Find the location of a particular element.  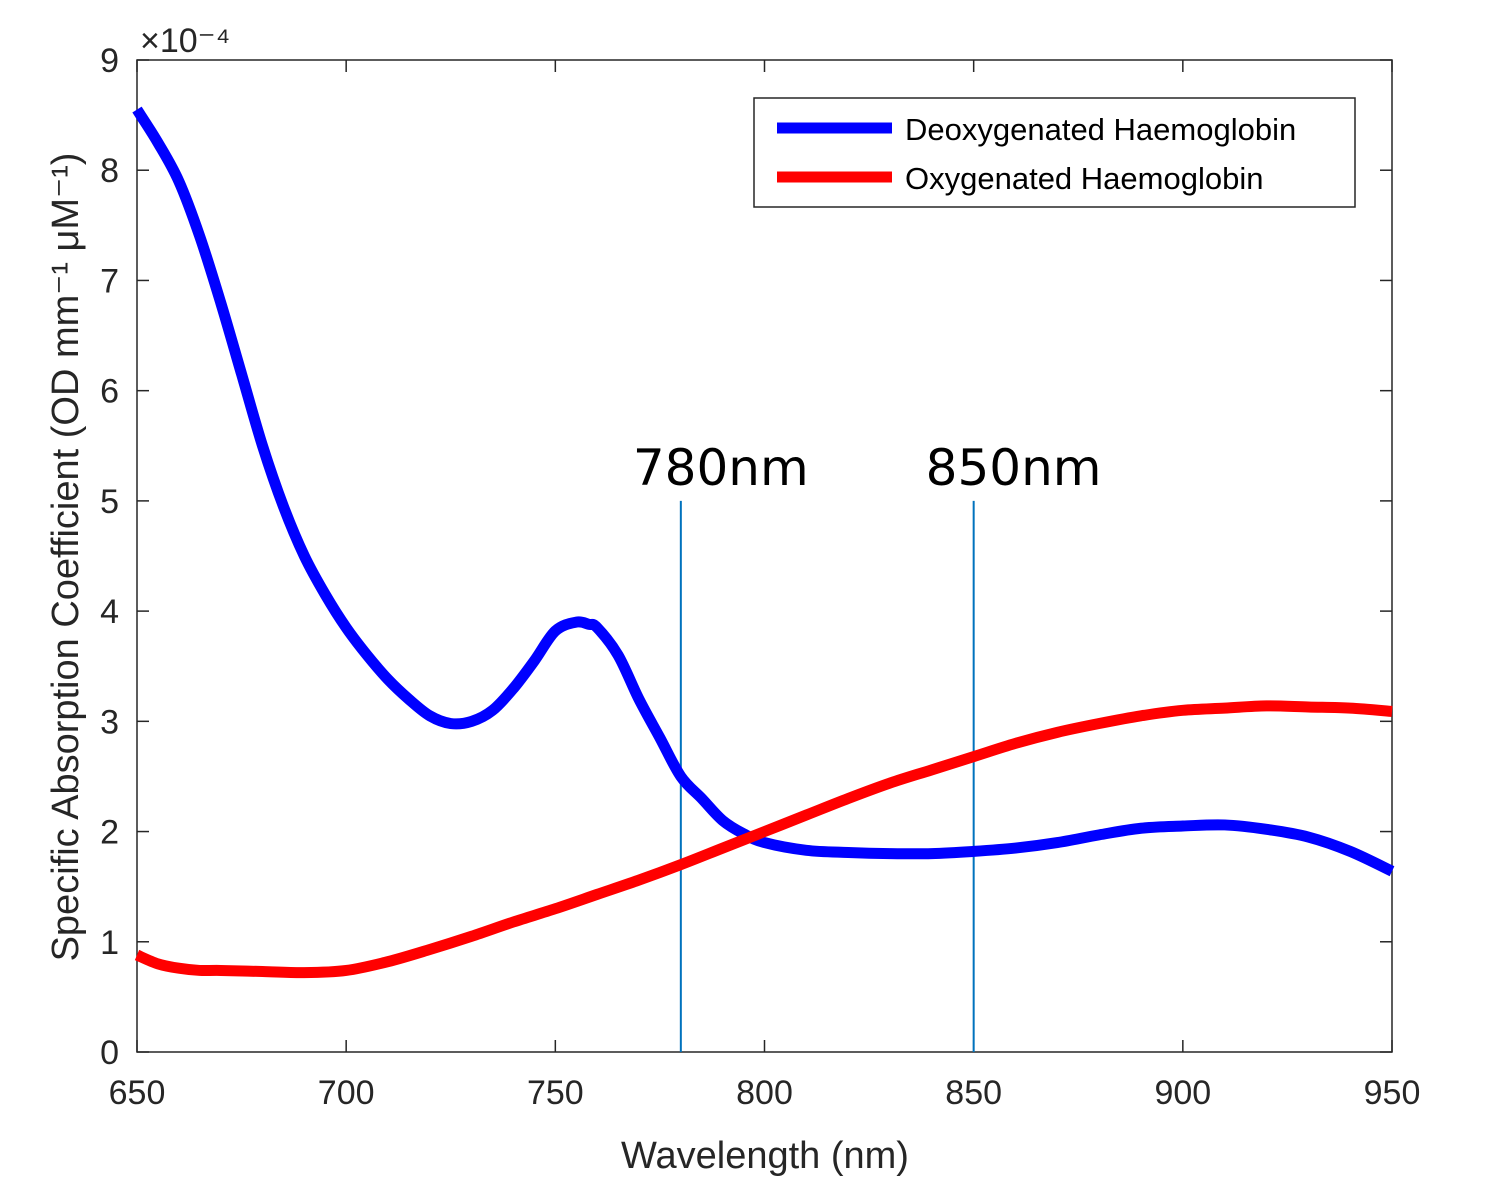

x-tick-label: 850 is located at coordinates (973, 1093).